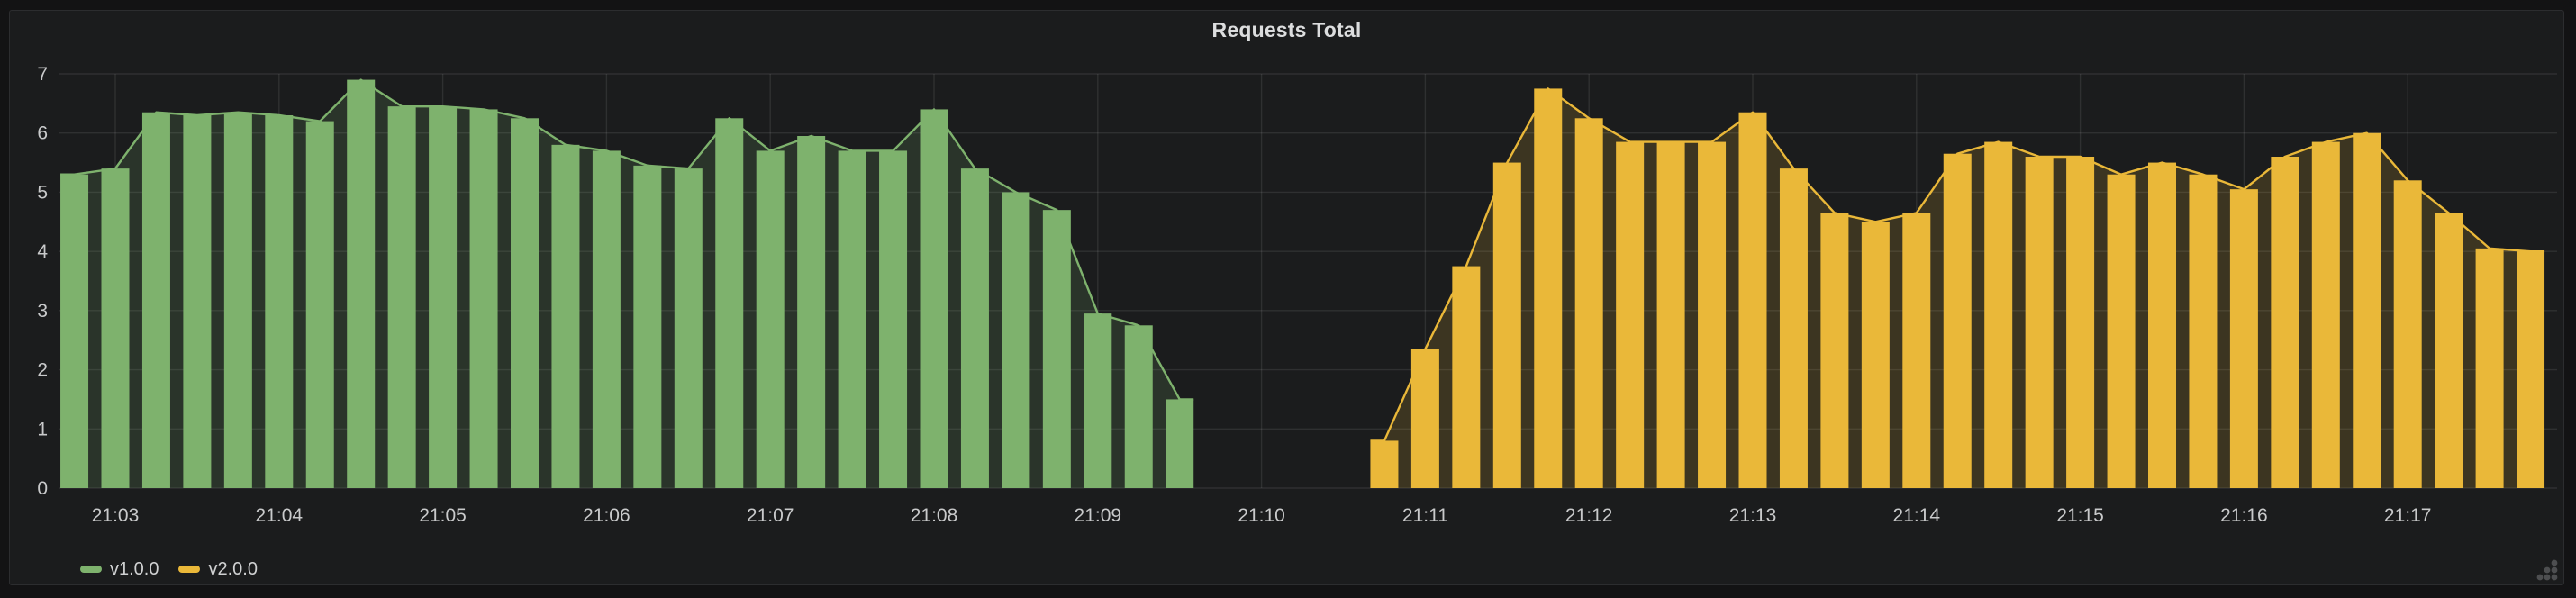  Describe the element at coordinates (1425, 515) in the screenshot. I see `x-axis-tick-label: 21:11` at that location.